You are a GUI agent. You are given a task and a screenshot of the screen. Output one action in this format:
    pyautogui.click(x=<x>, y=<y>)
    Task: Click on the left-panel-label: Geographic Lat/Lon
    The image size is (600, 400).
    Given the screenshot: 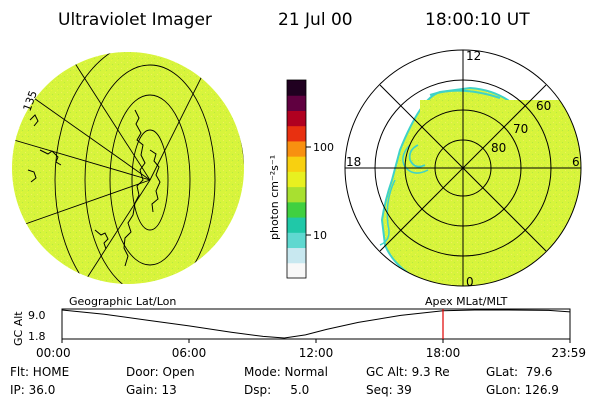 What is the action you would take?
    pyautogui.click(x=122, y=301)
    